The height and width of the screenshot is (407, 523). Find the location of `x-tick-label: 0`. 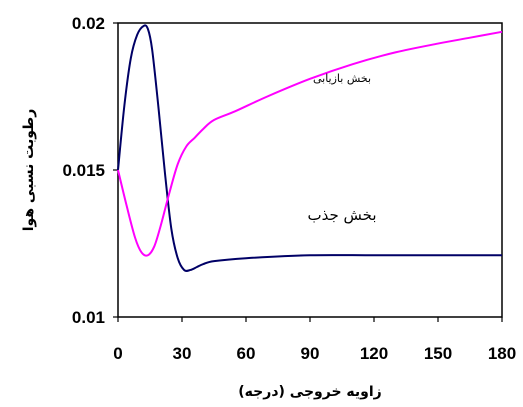

x-tick-label: 0 is located at coordinates (117, 353).